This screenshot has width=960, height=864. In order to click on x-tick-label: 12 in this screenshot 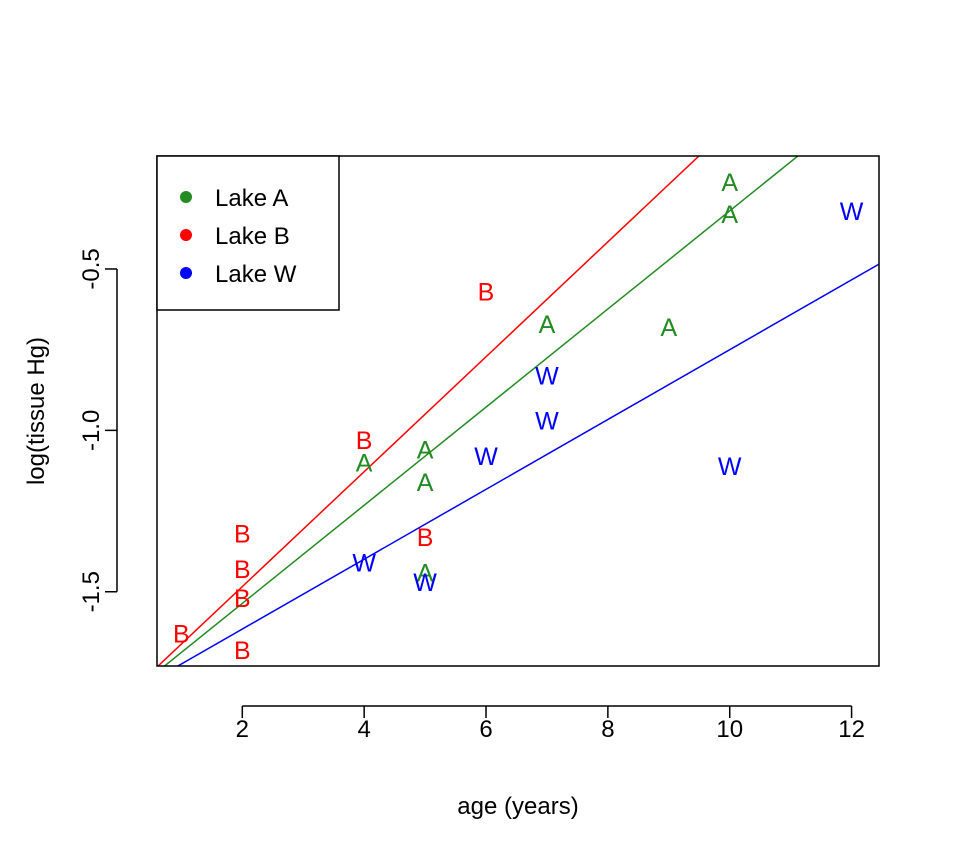, I will do `click(851, 729)`.